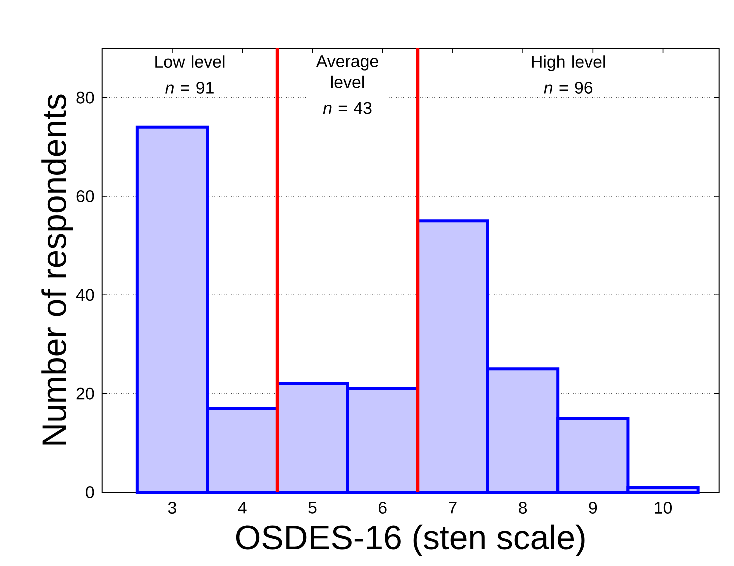  What do you see at coordinates (242, 508) in the screenshot?
I see `x-tick-label: 4` at bounding box center [242, 508].